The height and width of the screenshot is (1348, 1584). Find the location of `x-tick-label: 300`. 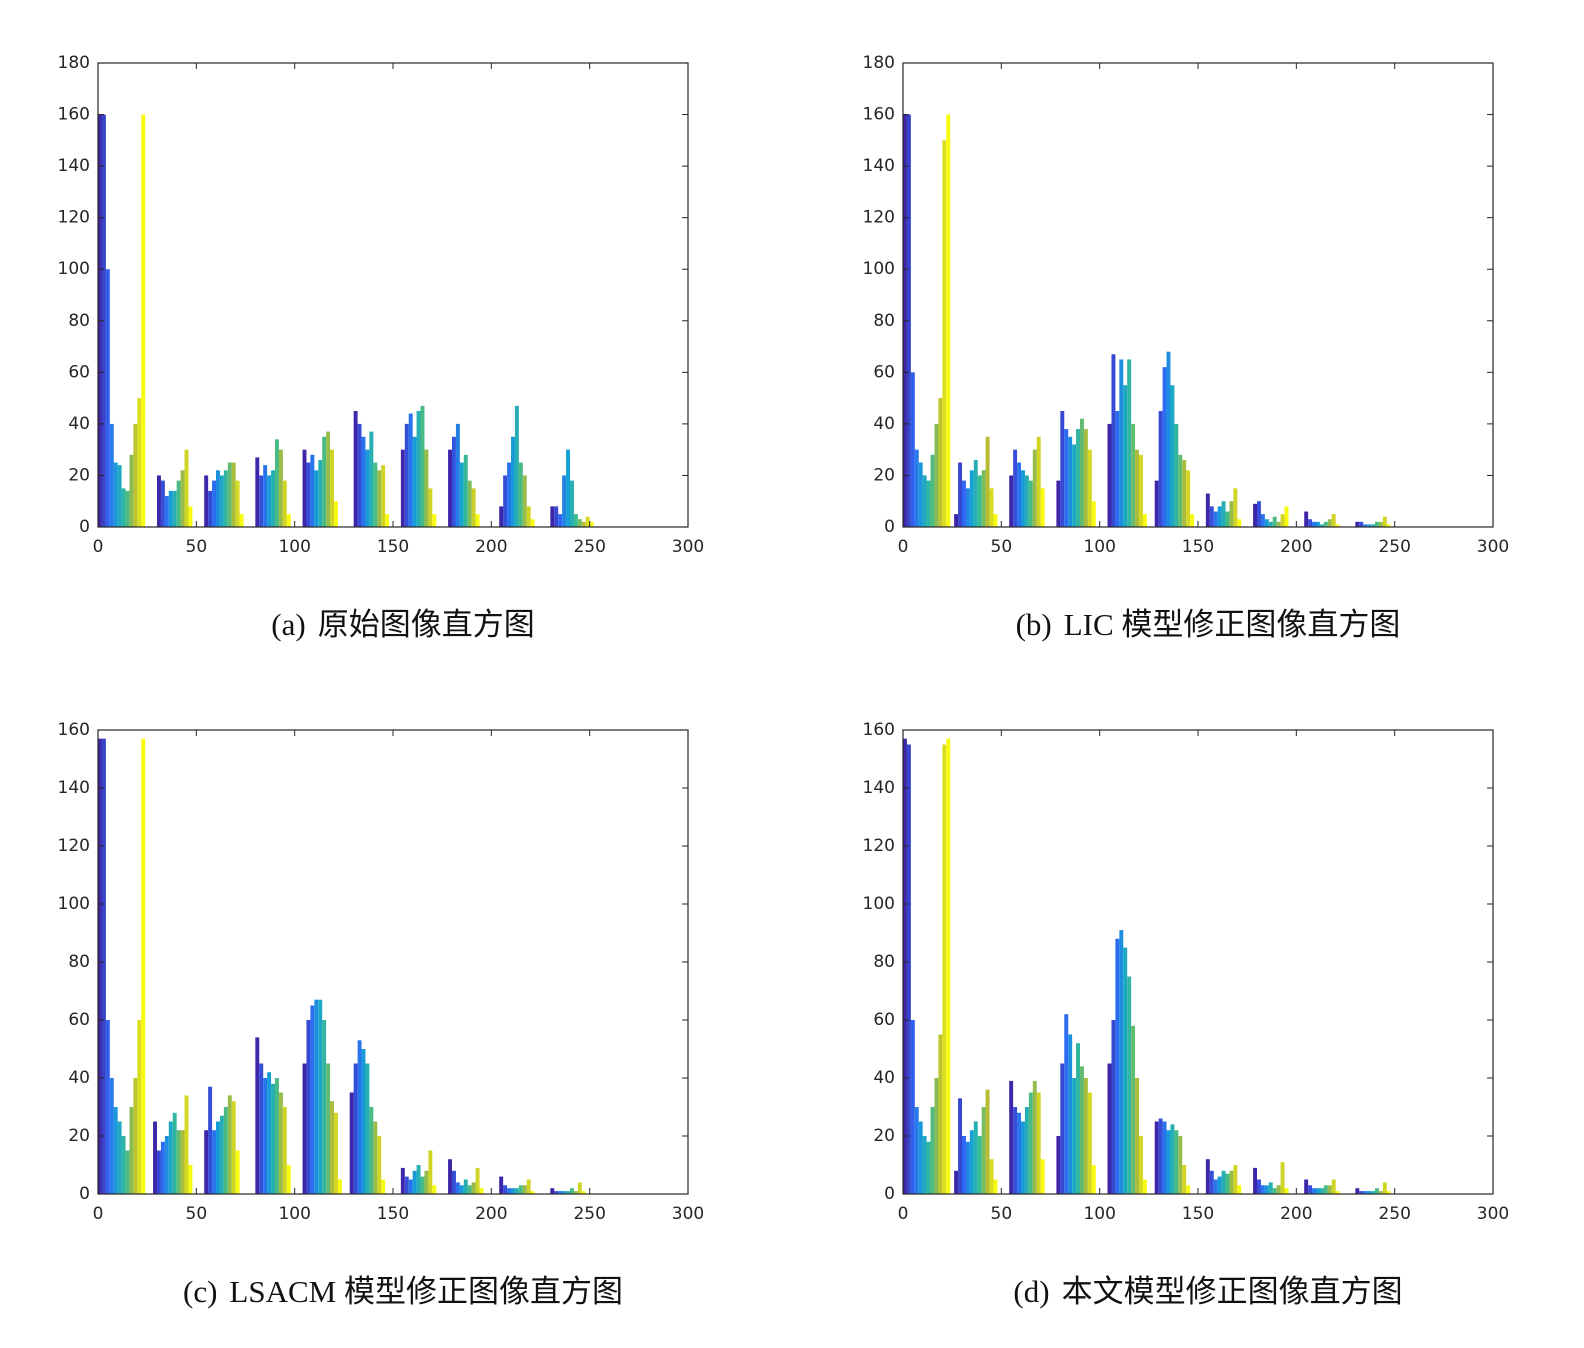

x-tick-label: 300 is located at coordinates (688, 1214).